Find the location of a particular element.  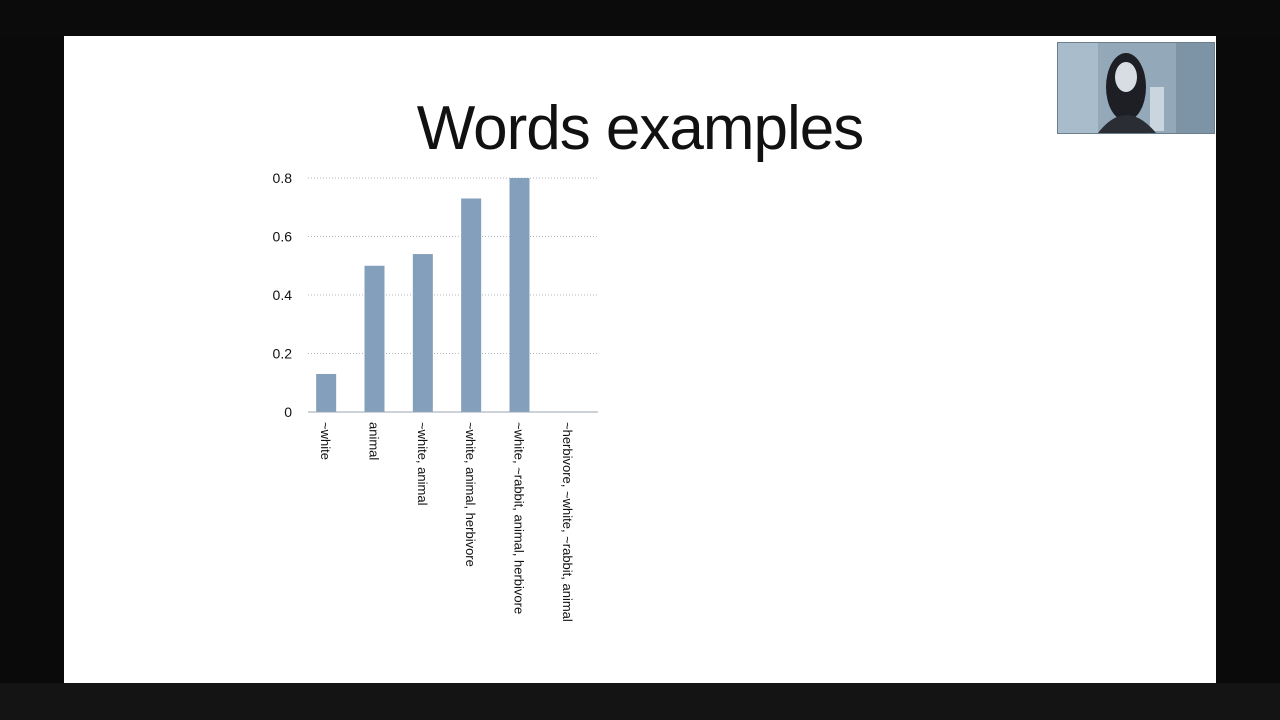

x-tick-label: ~white, animal is located at coordinates (422, 464).